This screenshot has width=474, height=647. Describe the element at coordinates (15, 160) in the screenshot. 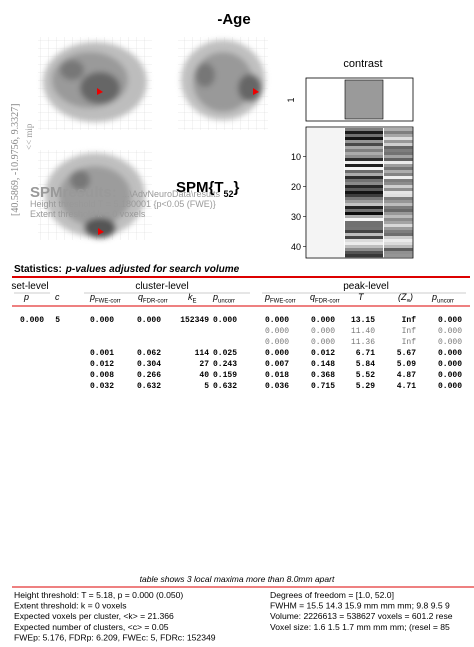

I see `mip-coordinates: [40.5869, -10.9756, 9.3327]` at that location.